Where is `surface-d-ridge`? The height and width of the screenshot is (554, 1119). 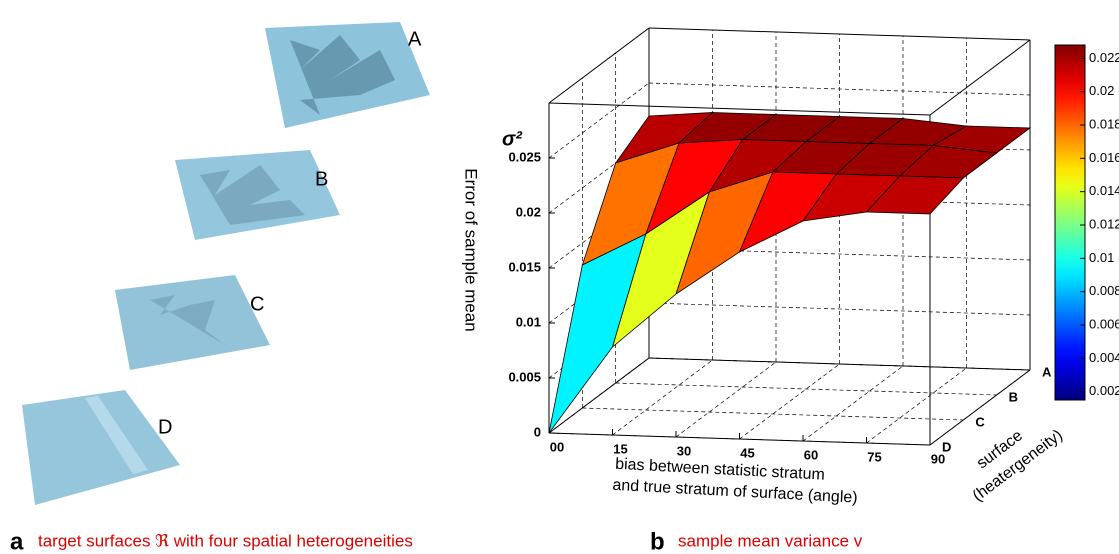 surface-d-ridge is located at coordinates (116, 435).